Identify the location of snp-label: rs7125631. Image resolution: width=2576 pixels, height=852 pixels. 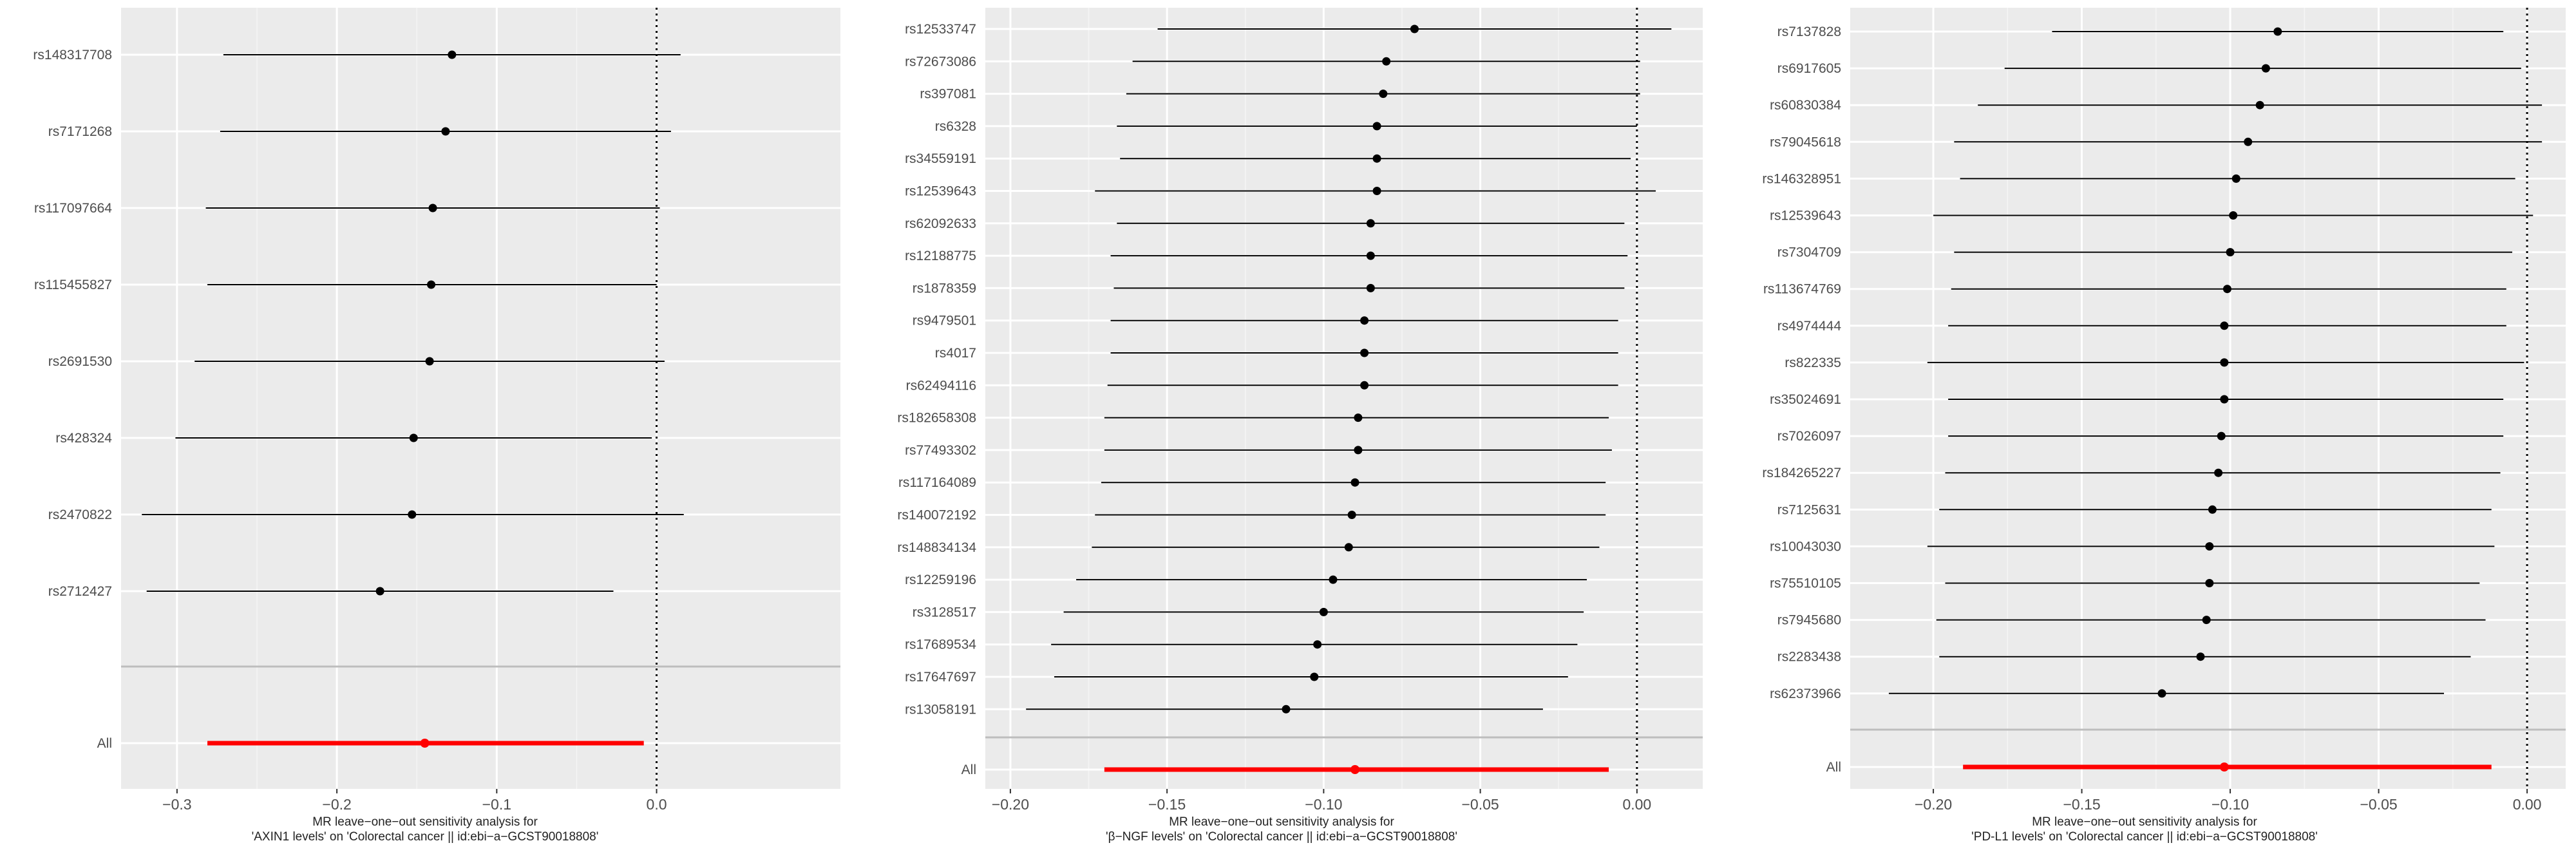
(1809, 509).